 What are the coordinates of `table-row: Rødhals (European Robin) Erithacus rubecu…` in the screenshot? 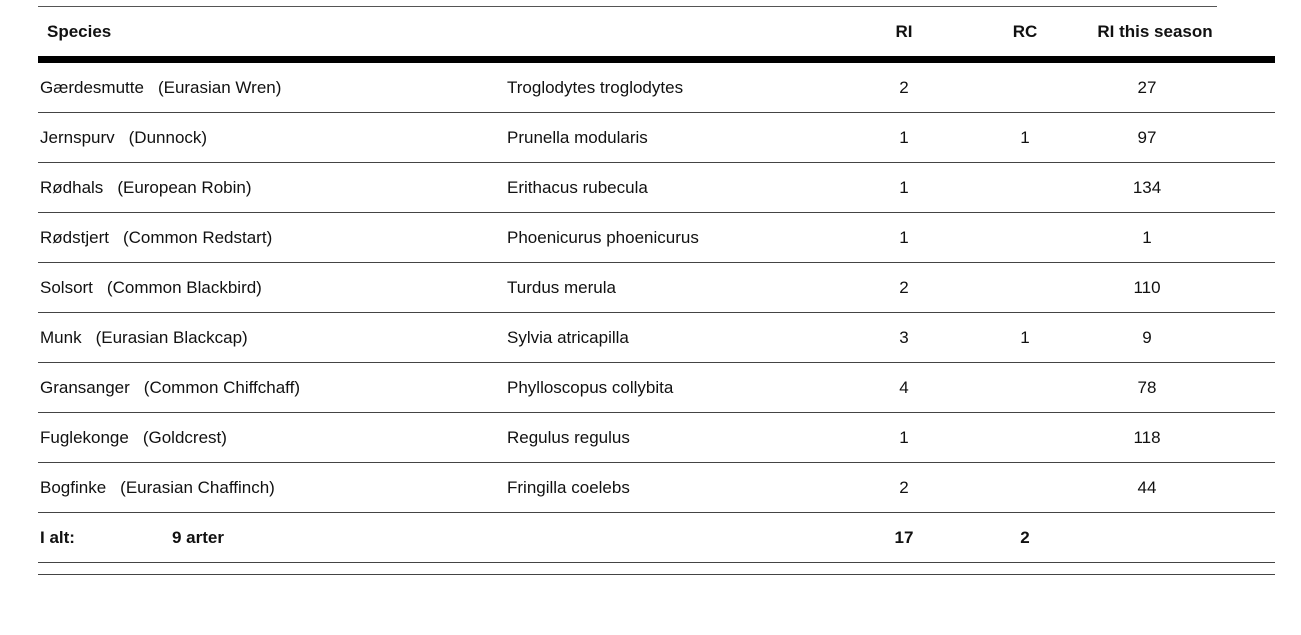 It's located at (656, 188).